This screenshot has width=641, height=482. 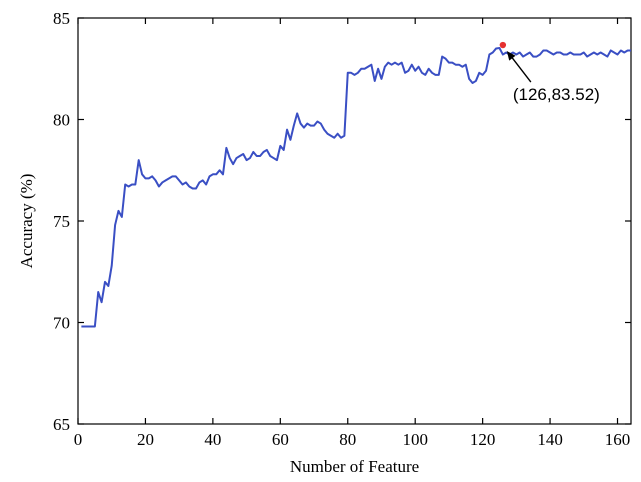 I want to click on x-tick-label: 80, so click(x=347, y=439).